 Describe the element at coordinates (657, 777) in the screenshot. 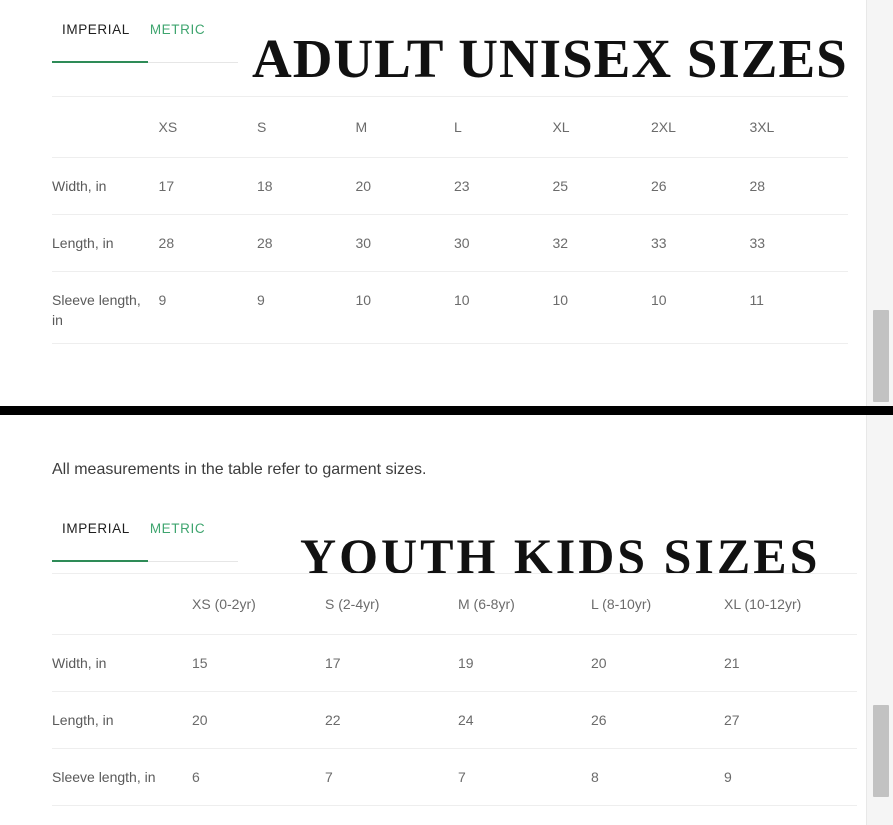

I see `youth-sleeve-l: 8` at that location.